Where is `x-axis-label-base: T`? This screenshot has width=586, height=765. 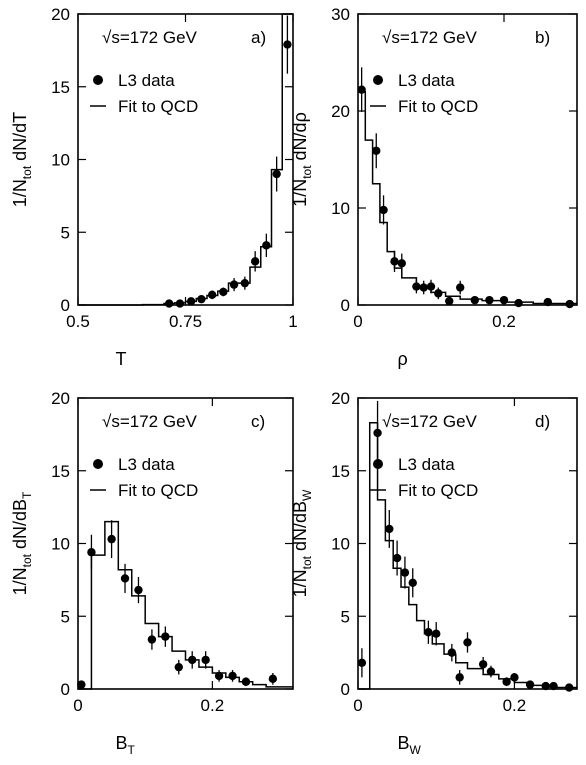 x-axis-label-base: T is located at coordinates (121, 359).